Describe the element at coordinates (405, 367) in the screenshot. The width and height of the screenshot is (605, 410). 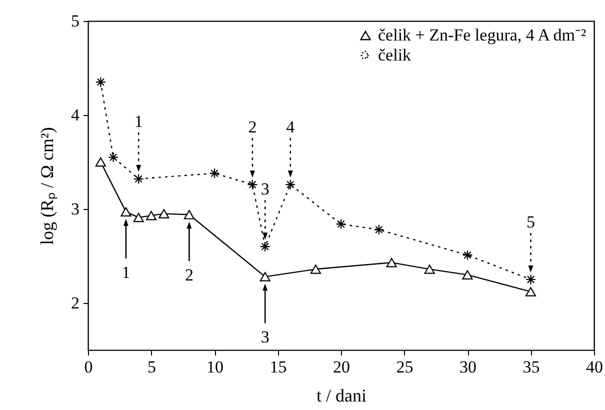
I see `x-tick-label: 25` at that location.